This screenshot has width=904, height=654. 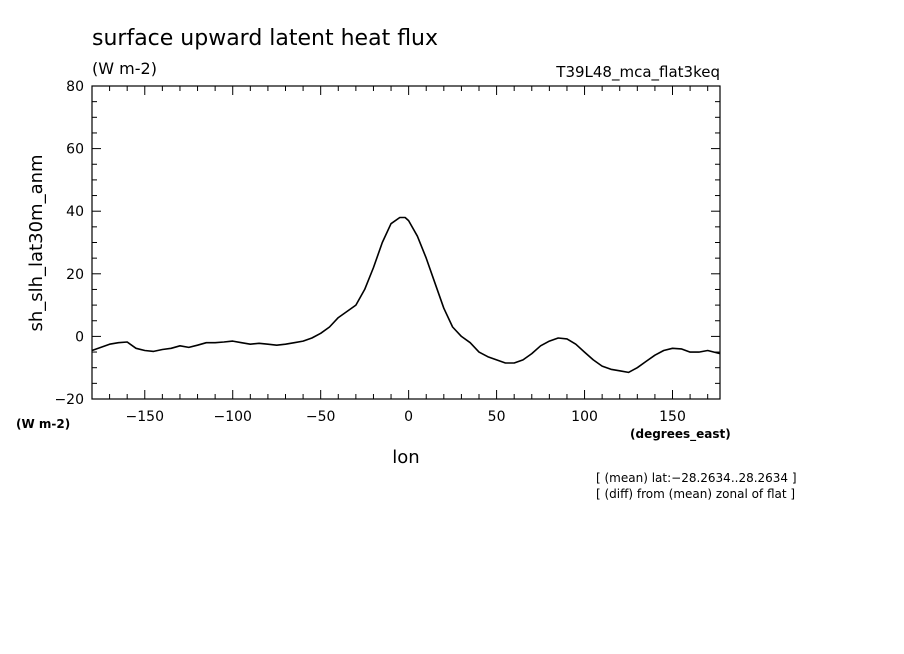 I want to click on x-tick-label: −50, so click(x=321, y=417).